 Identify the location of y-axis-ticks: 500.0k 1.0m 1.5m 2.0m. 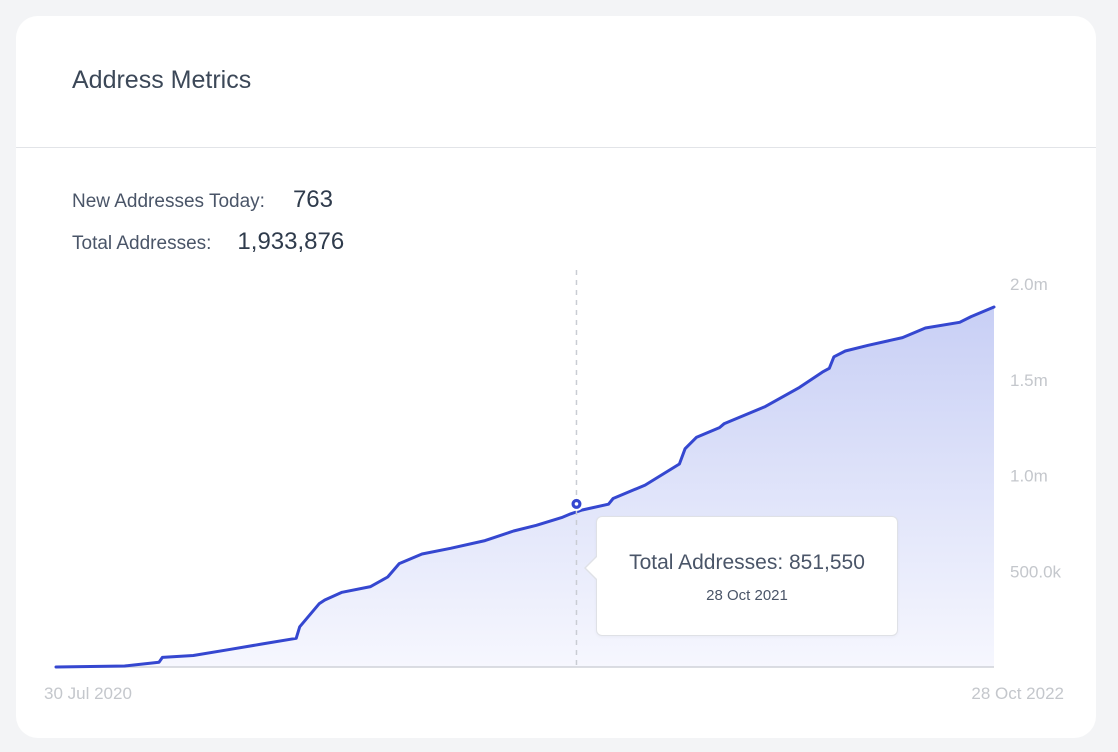
(1036, 428).